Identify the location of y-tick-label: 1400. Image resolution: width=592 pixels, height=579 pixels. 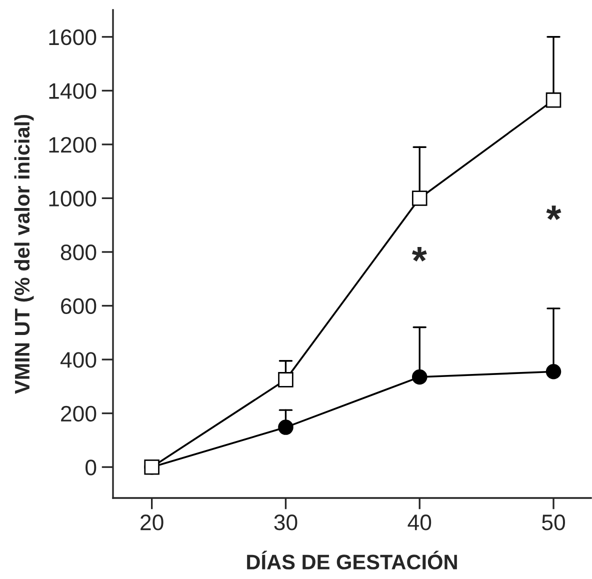
(72, 91).